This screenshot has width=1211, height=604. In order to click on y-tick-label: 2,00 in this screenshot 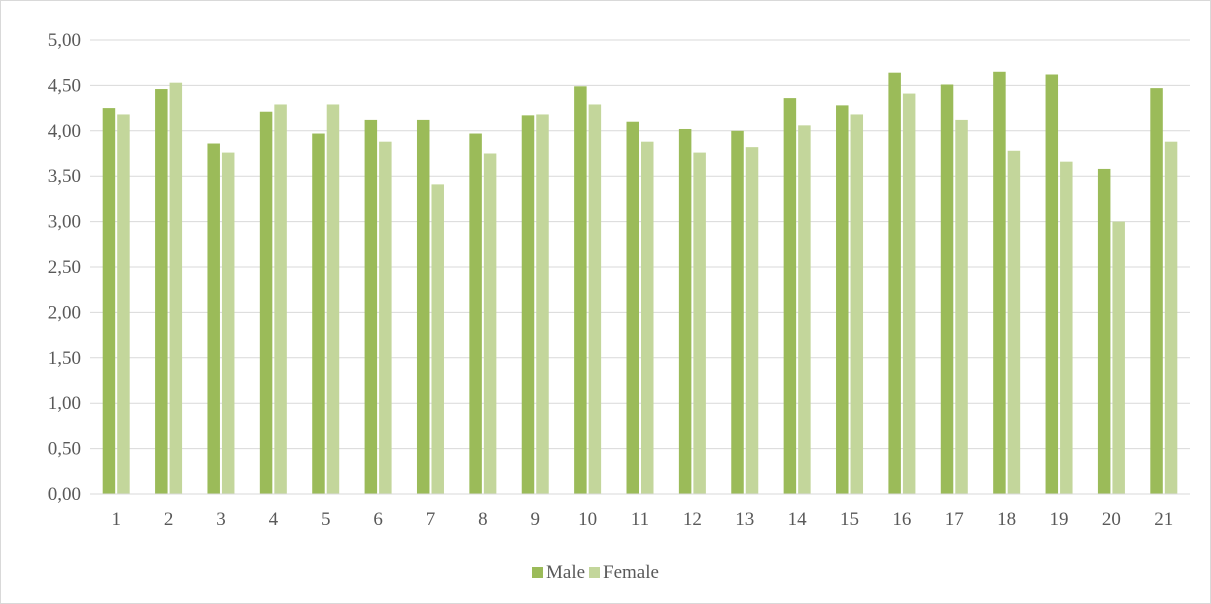, I will do `click(64, 312)`.